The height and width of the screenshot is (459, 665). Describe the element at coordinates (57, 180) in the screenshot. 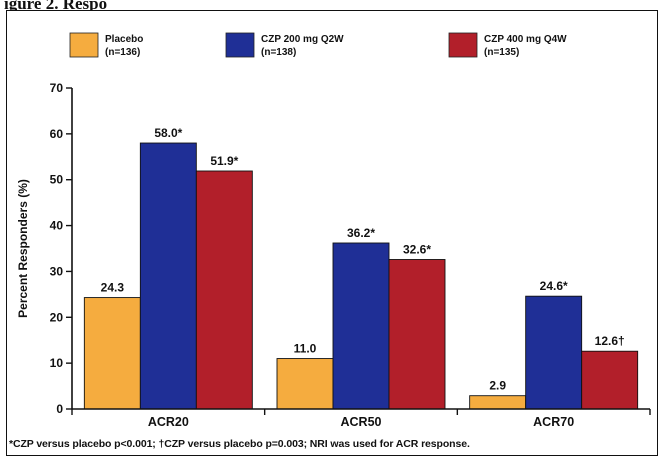

I see `y-tick-label: 50` at that location.